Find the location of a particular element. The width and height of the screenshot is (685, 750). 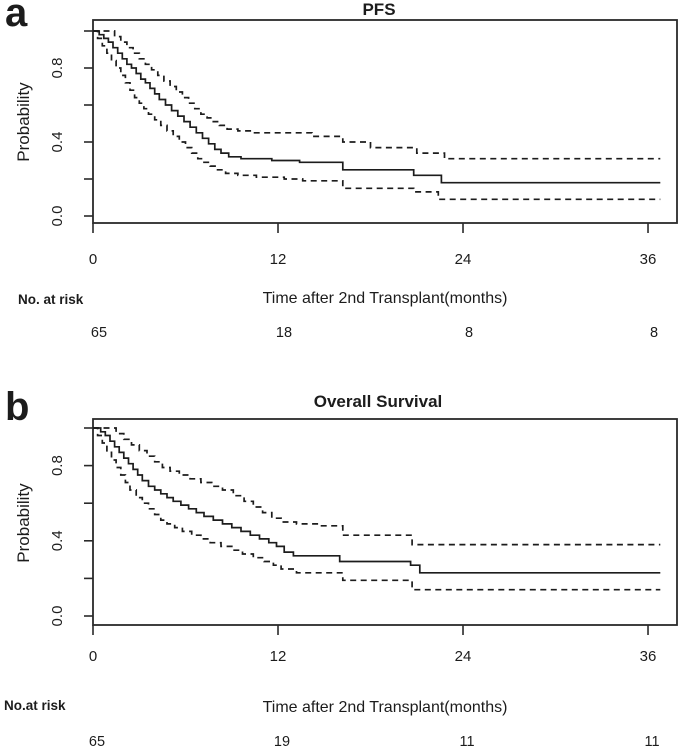

number-at-risk-label: No.at risk is located at coordinates (35, 705).